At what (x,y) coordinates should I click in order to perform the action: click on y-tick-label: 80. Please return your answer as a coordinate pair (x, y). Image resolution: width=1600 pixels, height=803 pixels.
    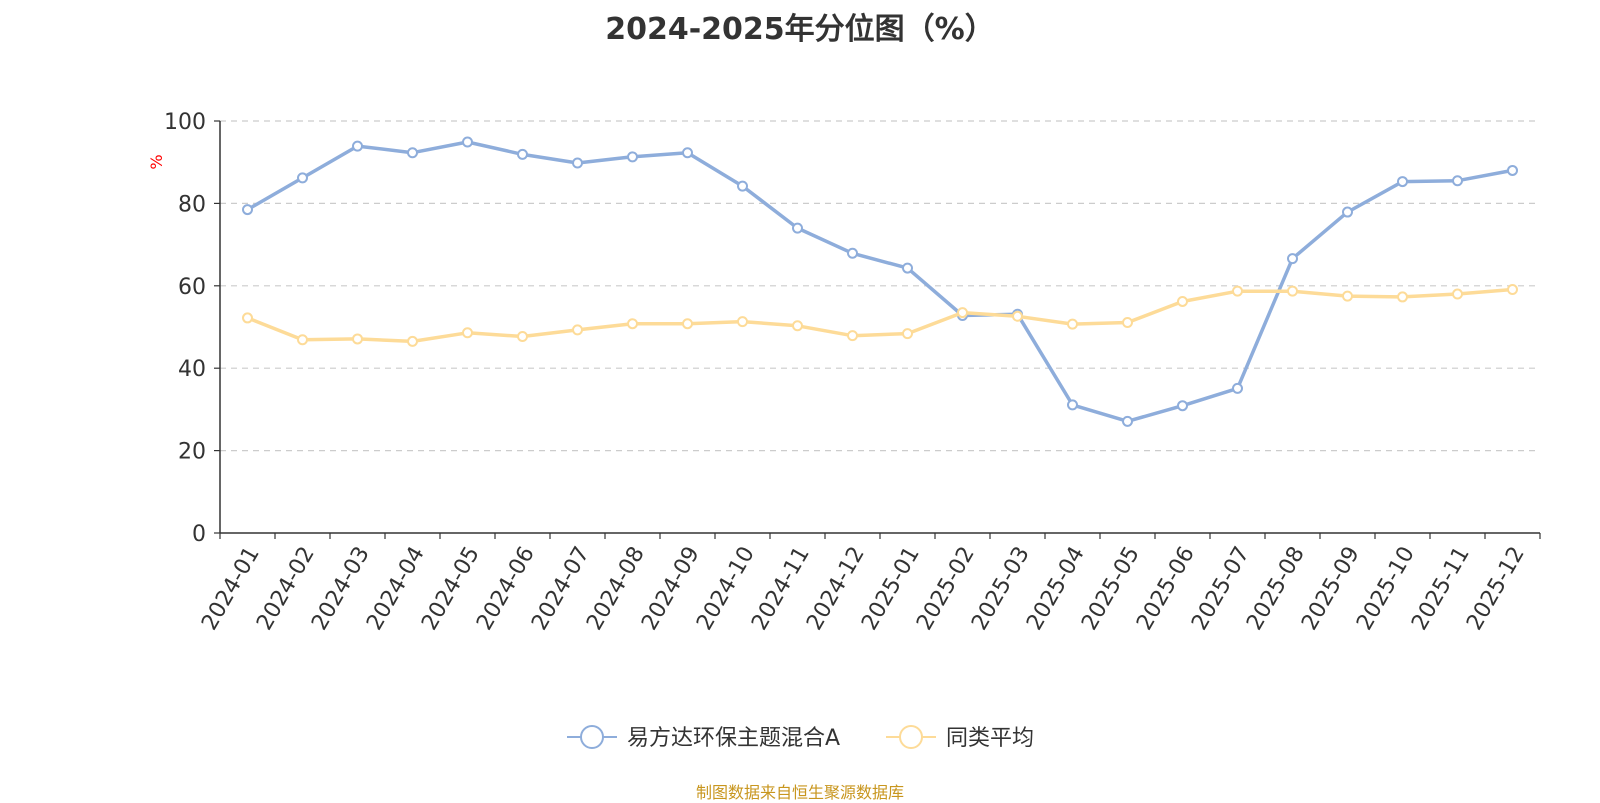
    Looking at the image, I should click on (192, 204).